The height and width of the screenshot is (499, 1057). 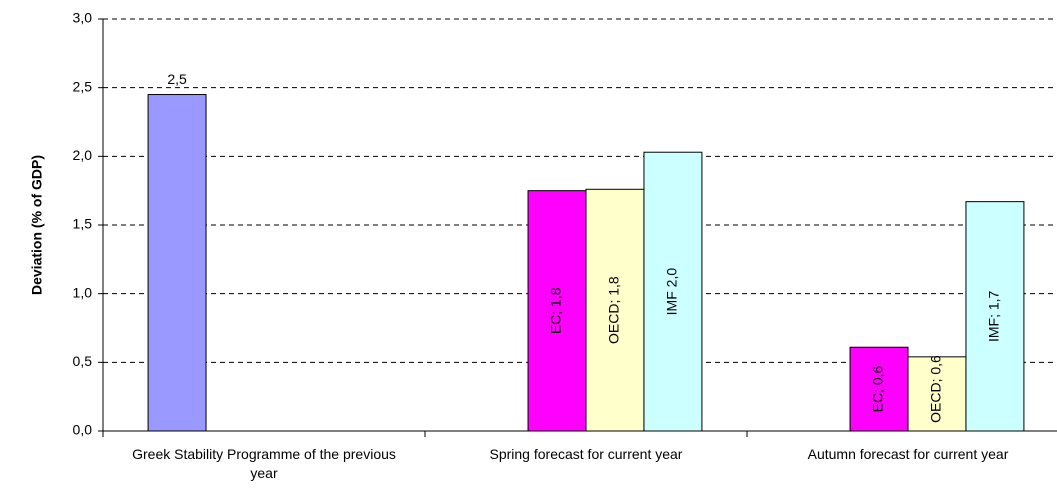 What do you see at coordinates (83, 86) in the screenshot?
I see `y-tick-label: 2,5` at bounding box center [83, 86].